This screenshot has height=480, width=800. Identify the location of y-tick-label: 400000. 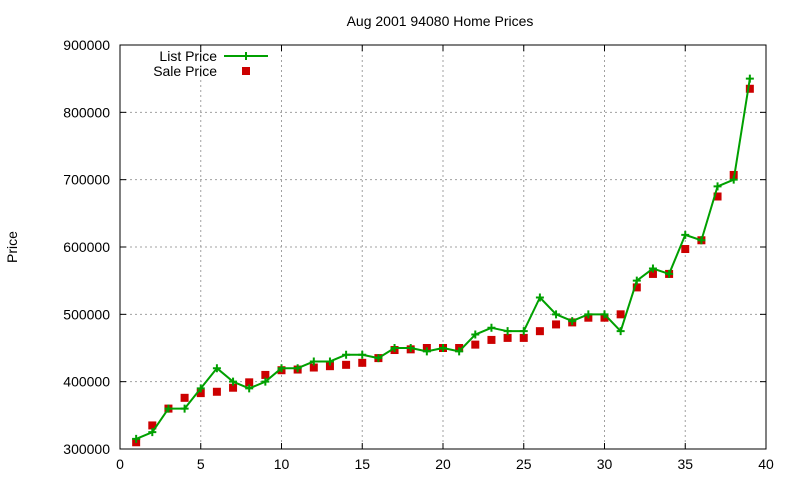
(86, 382).